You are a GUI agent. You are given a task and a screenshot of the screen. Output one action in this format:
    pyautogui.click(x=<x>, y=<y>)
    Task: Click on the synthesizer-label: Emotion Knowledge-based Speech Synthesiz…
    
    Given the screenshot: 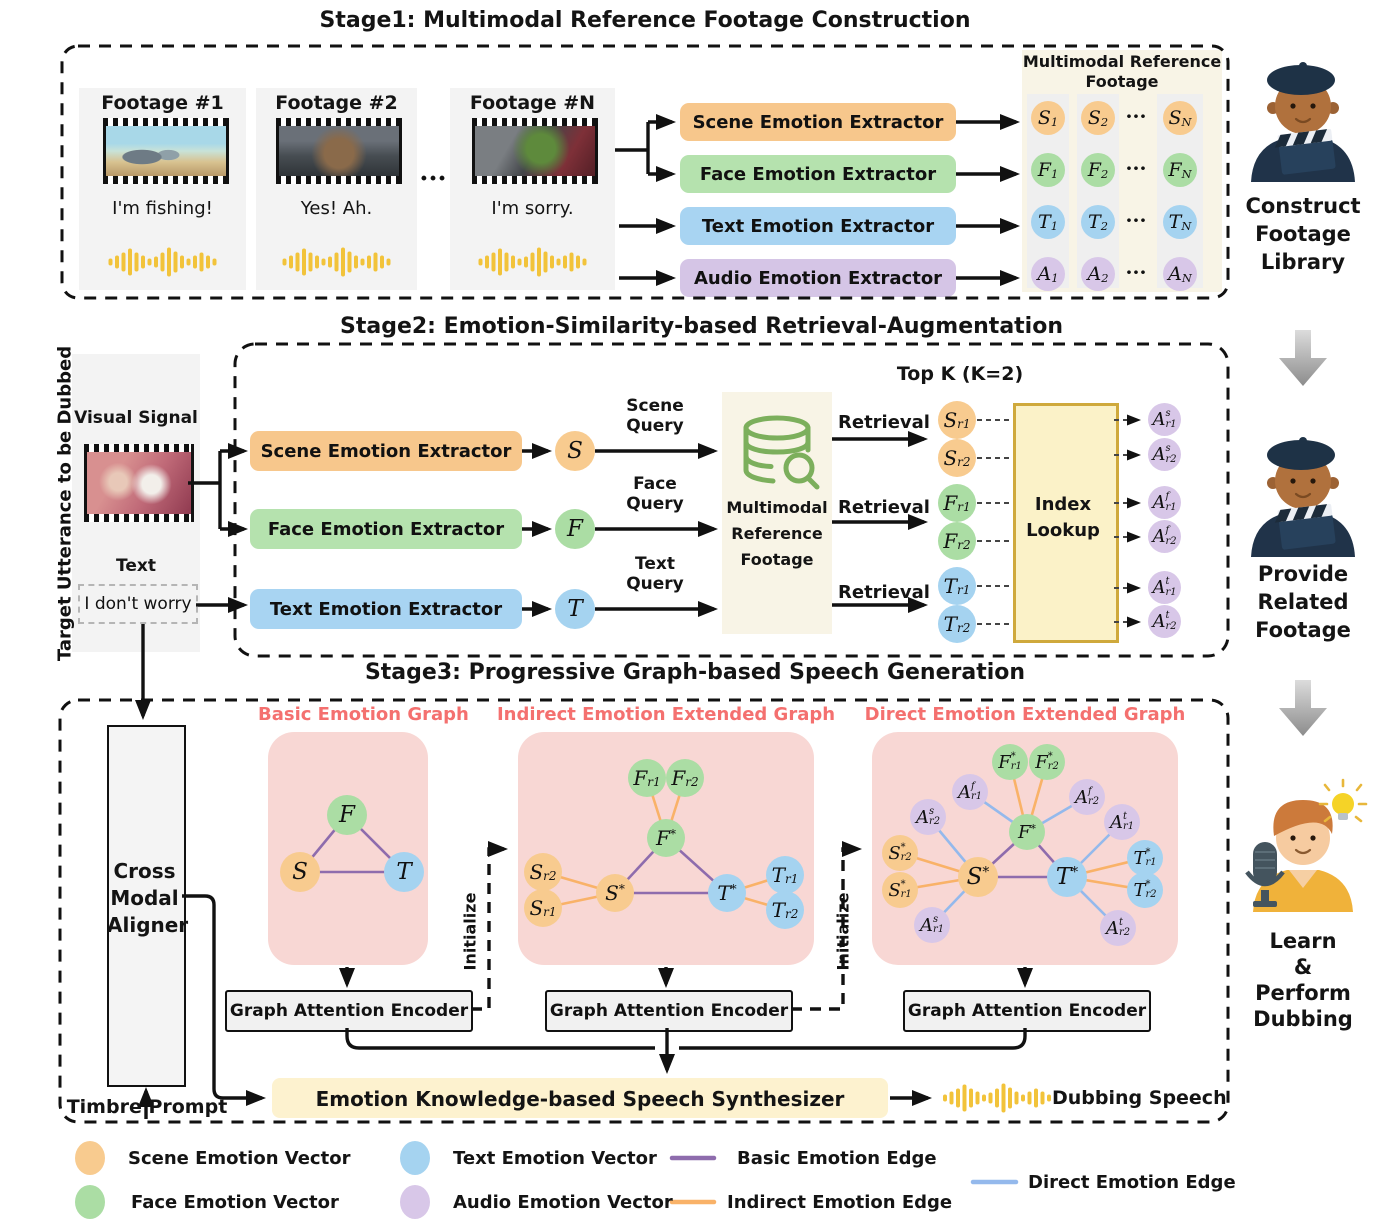 What is the action you would take?
    pyautogui.click(x=580, y=1099)
    